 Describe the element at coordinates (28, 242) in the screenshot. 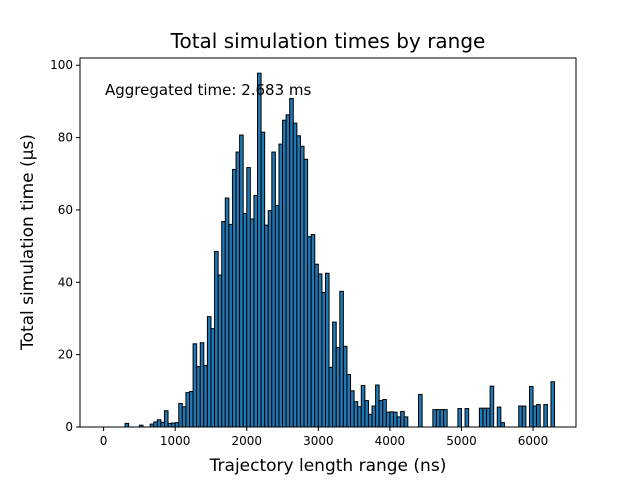

I see `y-axis-label: Total simulation time (µs)` at that location.